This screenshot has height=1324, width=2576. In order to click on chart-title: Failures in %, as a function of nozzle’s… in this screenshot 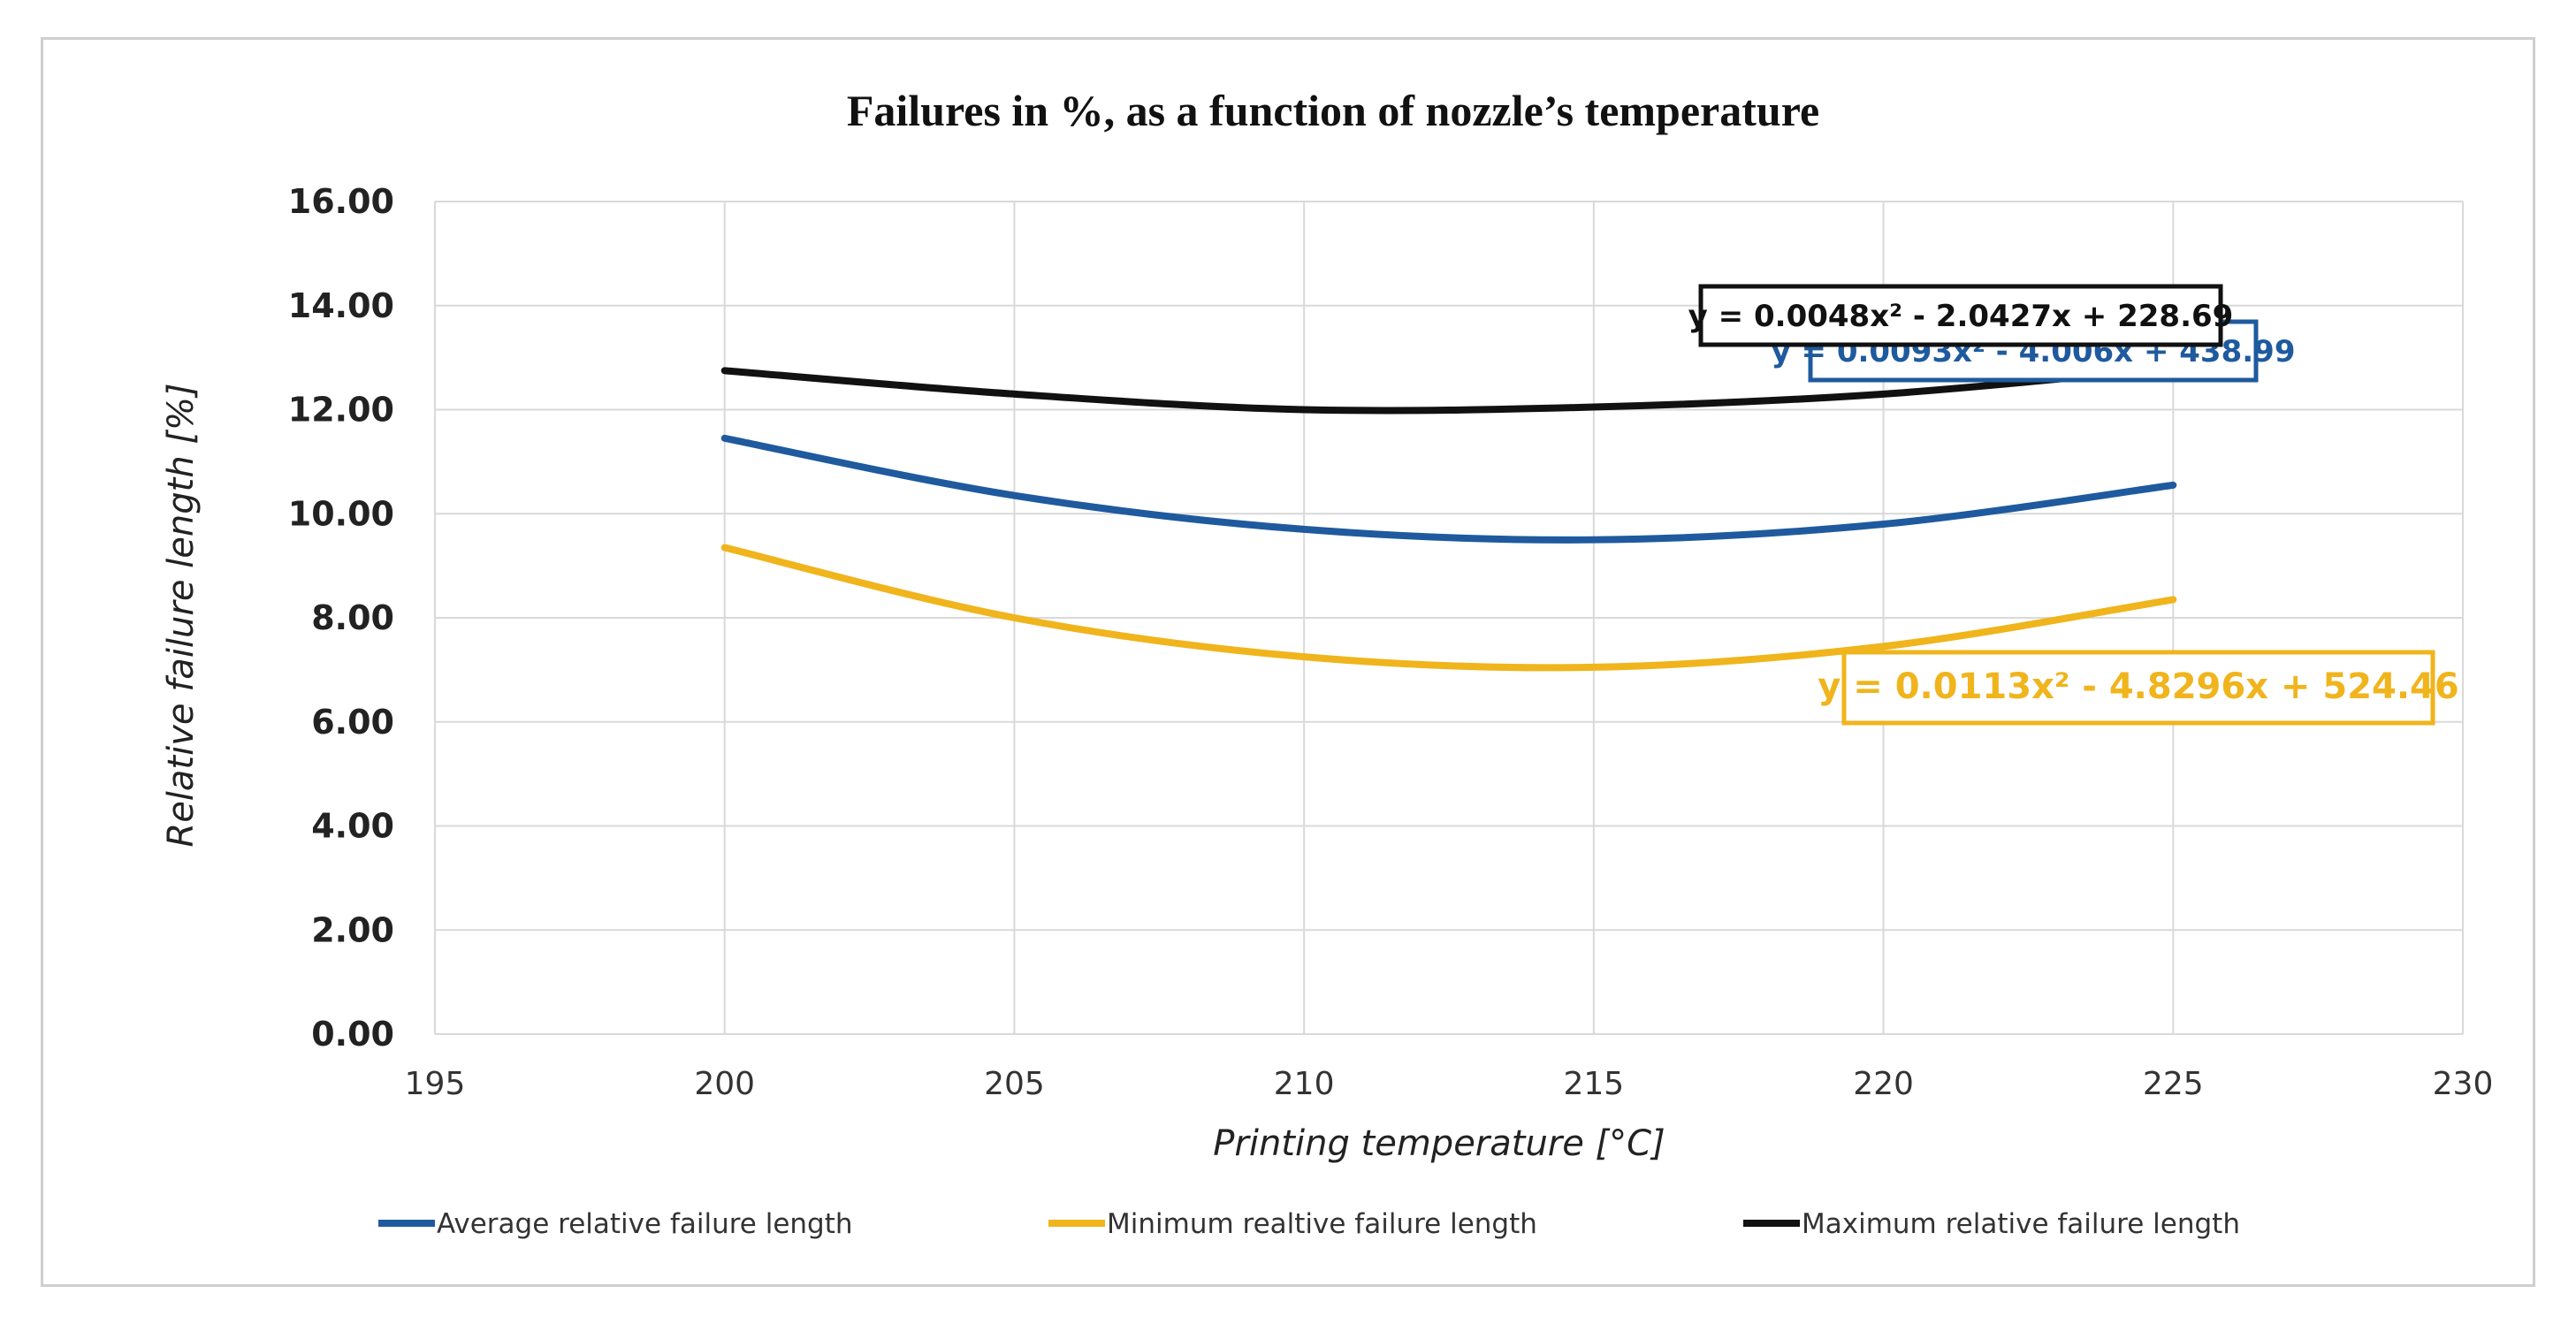, I will do `click(1333, 110)`.